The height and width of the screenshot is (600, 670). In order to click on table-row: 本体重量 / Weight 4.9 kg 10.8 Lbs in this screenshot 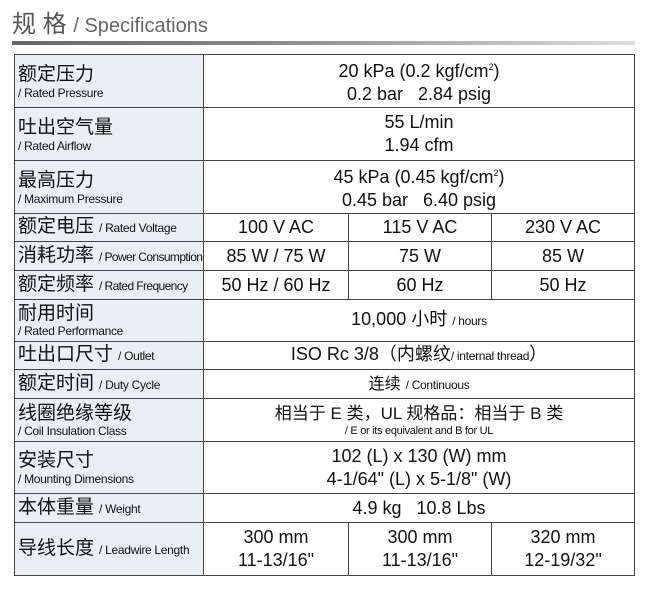, I will do `click(324, 508)`.